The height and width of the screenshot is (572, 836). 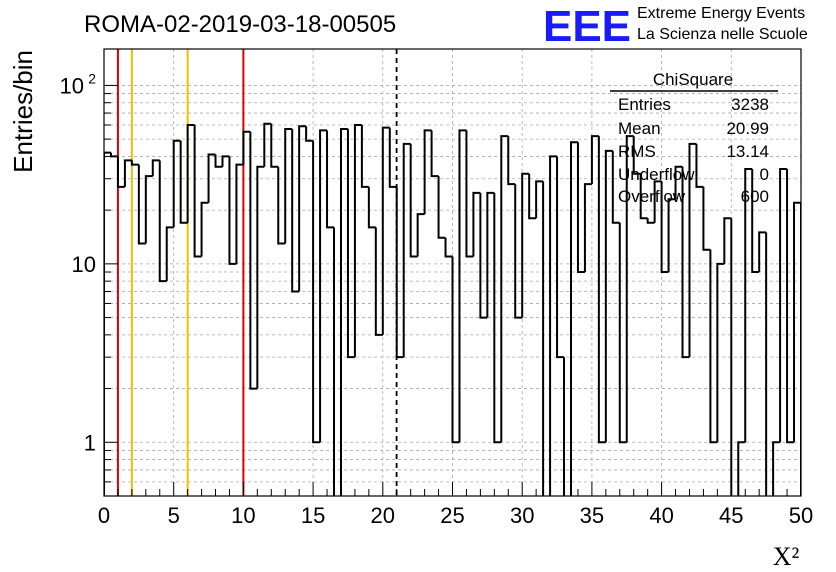 I want to click on y-tick-label: 1, so click(x=90, y=442).